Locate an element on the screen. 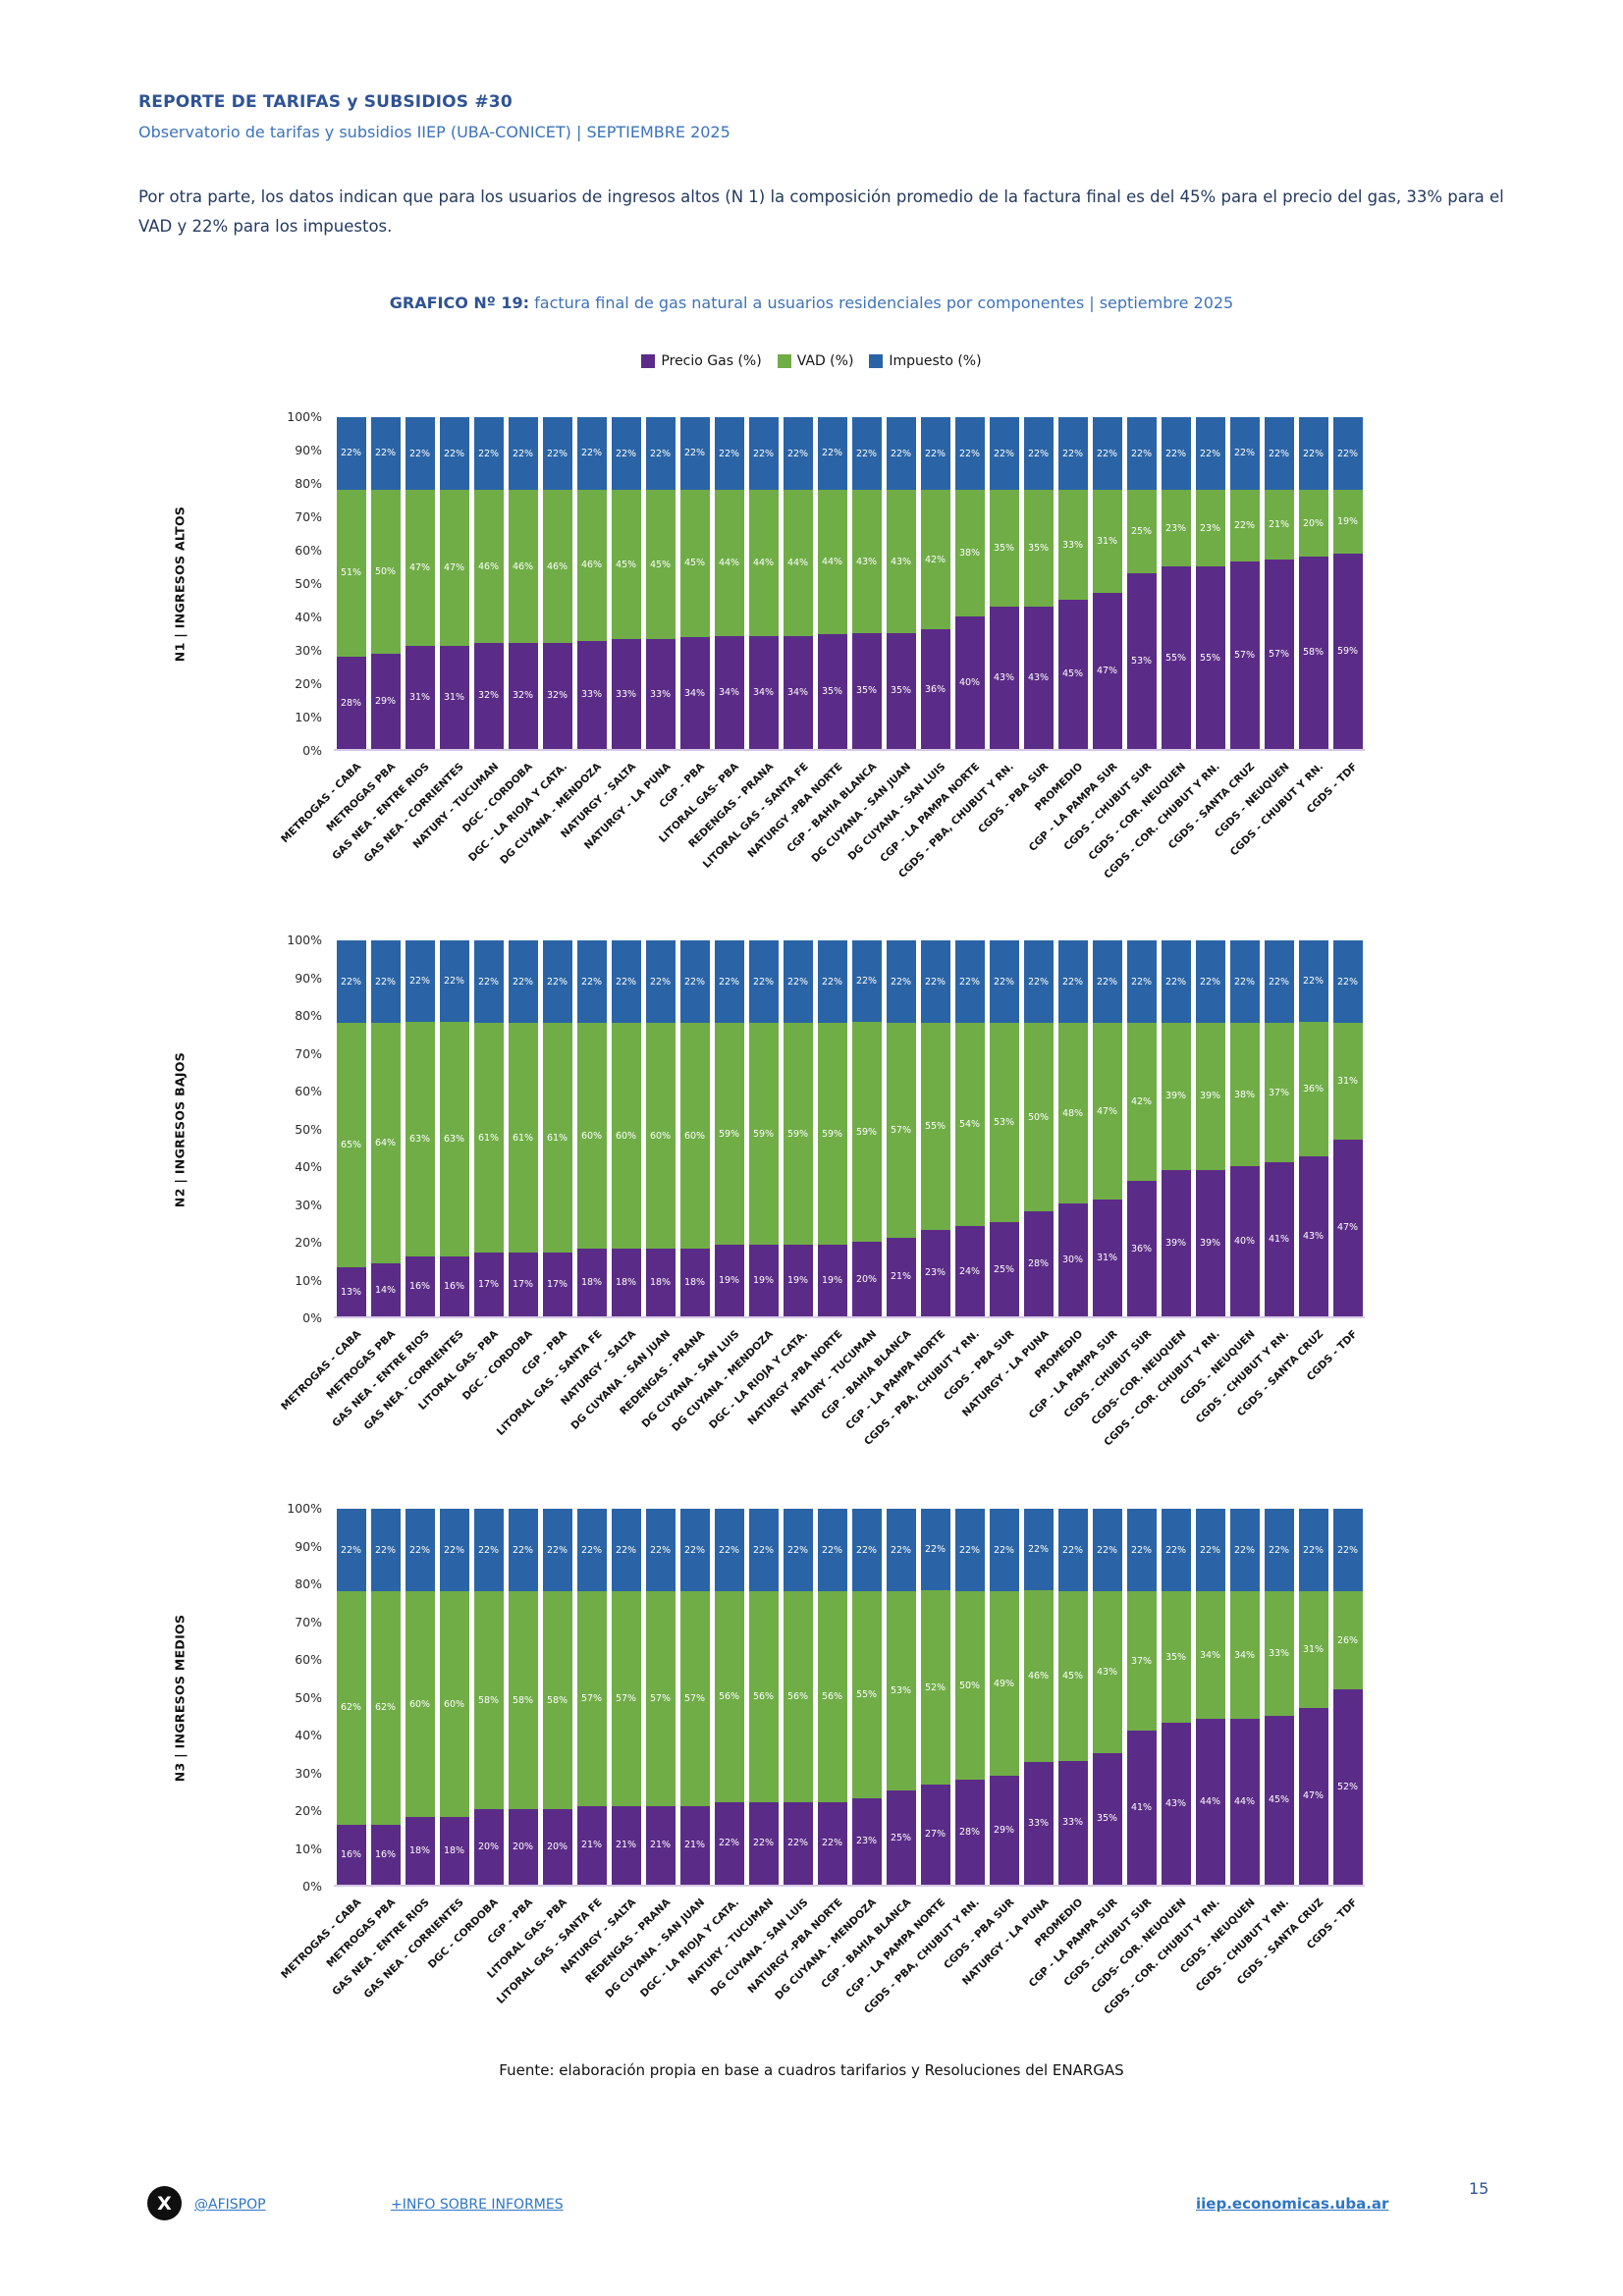  bar-value-label: 33% is located at coordinates (591, 695).